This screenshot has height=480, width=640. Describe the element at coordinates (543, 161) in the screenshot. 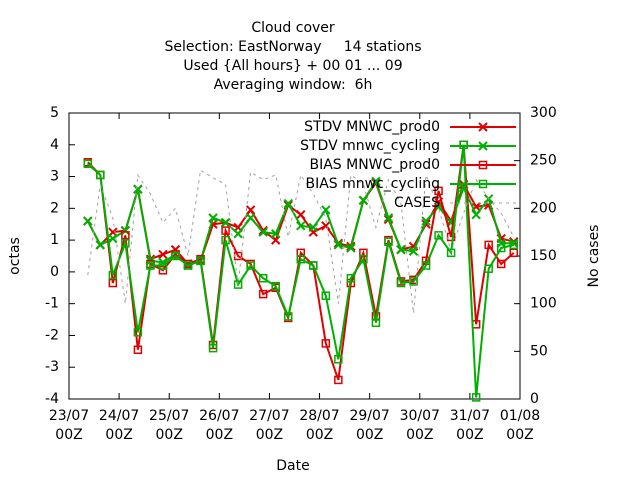

I see `y2-tick-label: 250` at that location.